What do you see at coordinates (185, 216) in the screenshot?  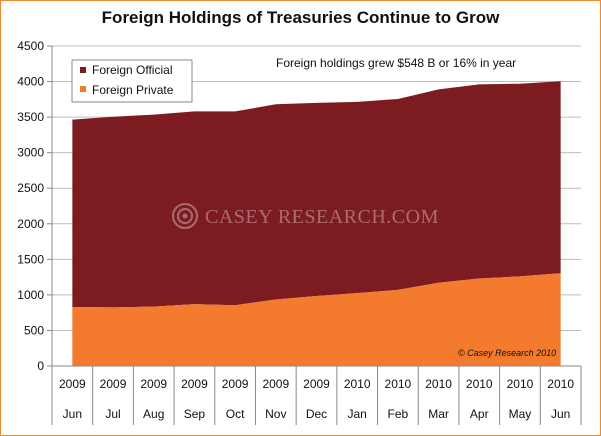 I see `watermark-logo-icon` at bounding box center [185, 216].